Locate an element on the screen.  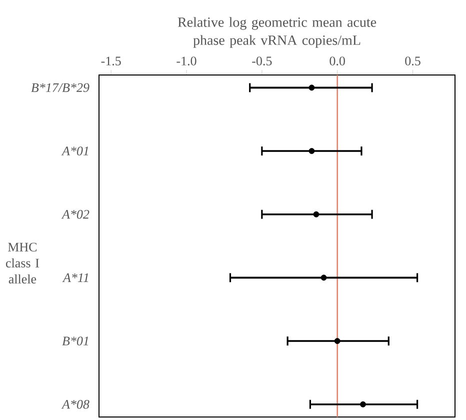
y-tick-label: A*11 is located at coordinates (75, 277).